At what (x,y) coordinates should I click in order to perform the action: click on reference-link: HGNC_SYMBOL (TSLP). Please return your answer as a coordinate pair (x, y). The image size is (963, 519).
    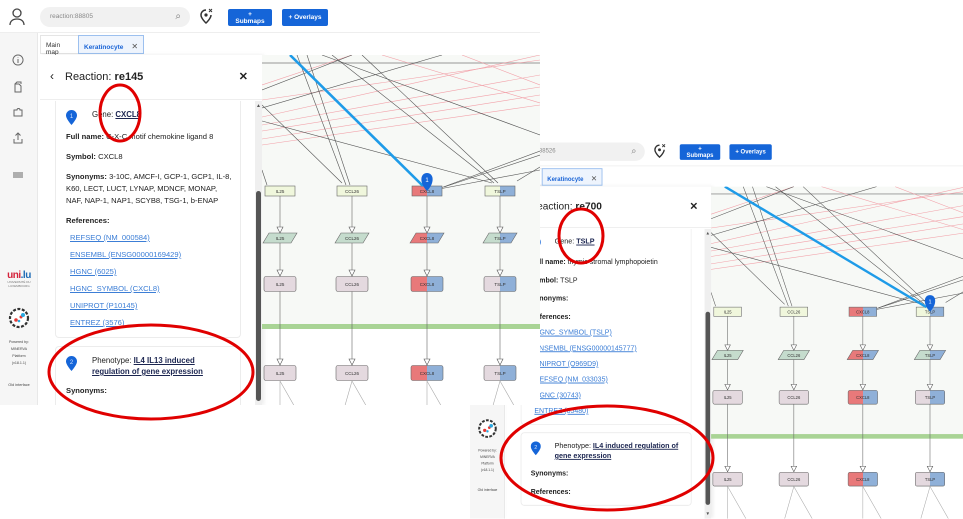
    Looking at the image, I should click on (573, 332).